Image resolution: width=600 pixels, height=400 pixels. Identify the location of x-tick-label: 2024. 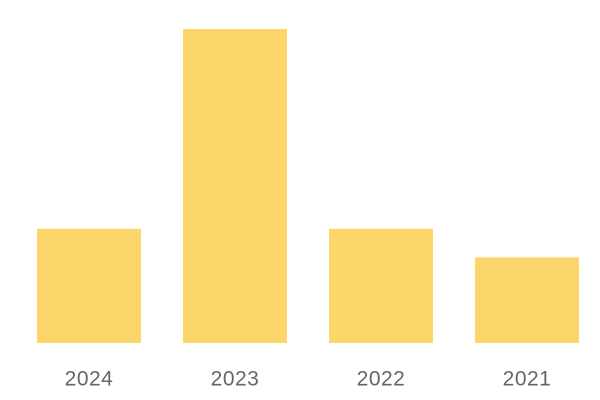
(89, 379).